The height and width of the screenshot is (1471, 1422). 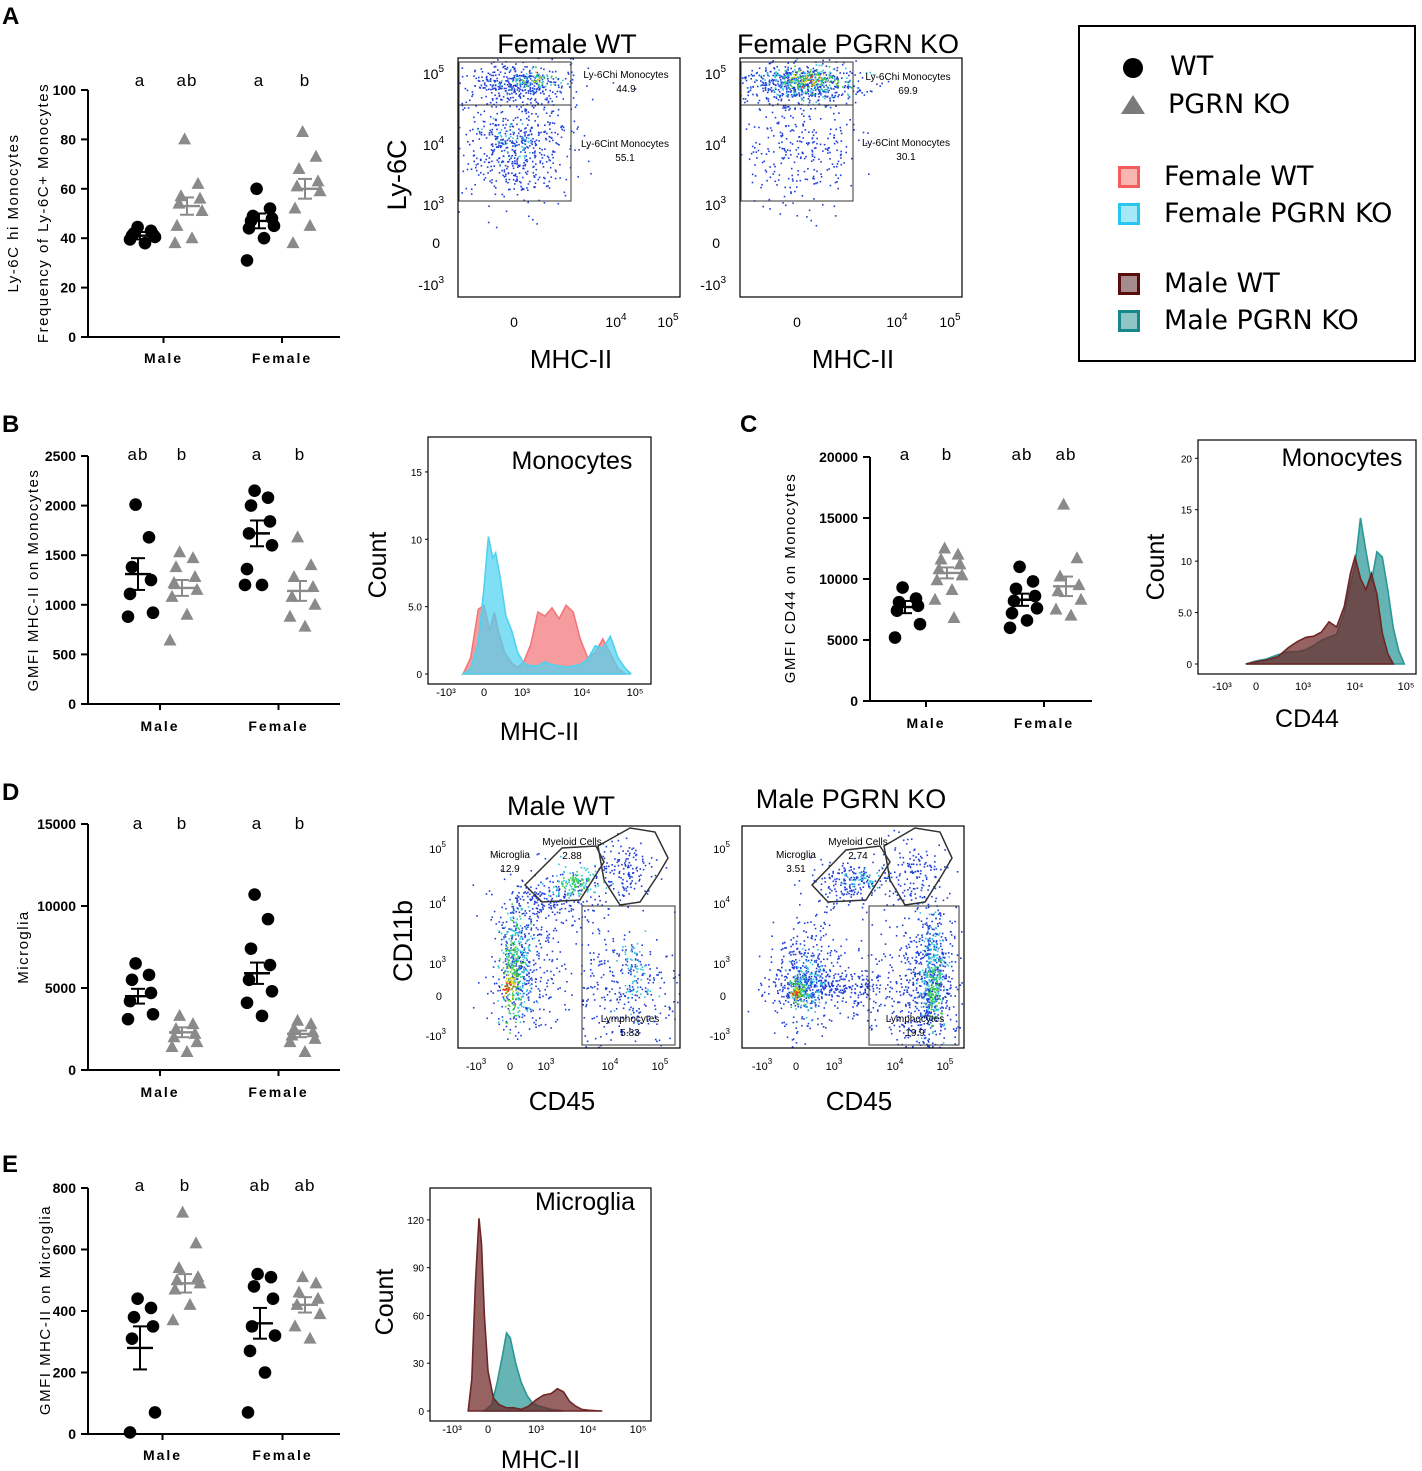 What do you see at coordinates (1355, 687) in the screenshot?
I see `x-tick-label: 10⁴` at bounding box center [1355, 687].